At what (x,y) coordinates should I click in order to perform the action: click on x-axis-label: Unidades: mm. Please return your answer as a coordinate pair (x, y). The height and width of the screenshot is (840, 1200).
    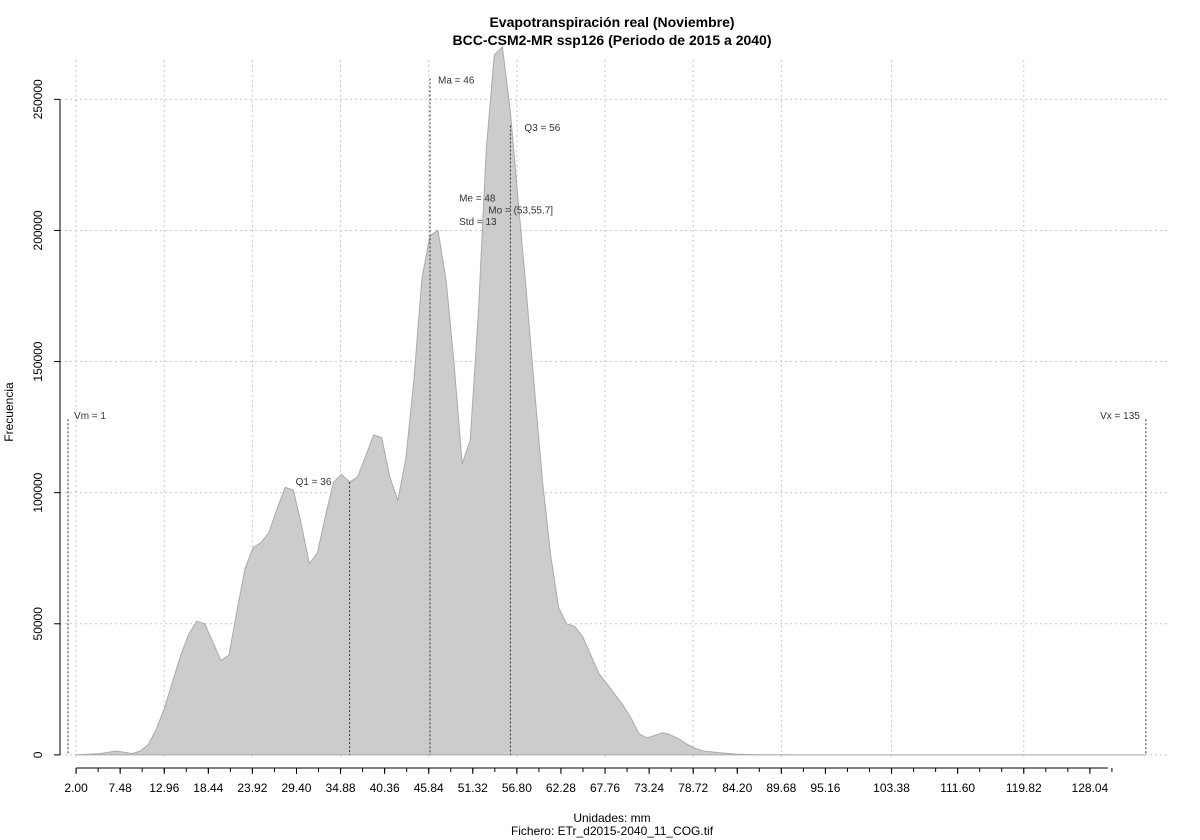
    Looking at the image, I should click on (611, 818).